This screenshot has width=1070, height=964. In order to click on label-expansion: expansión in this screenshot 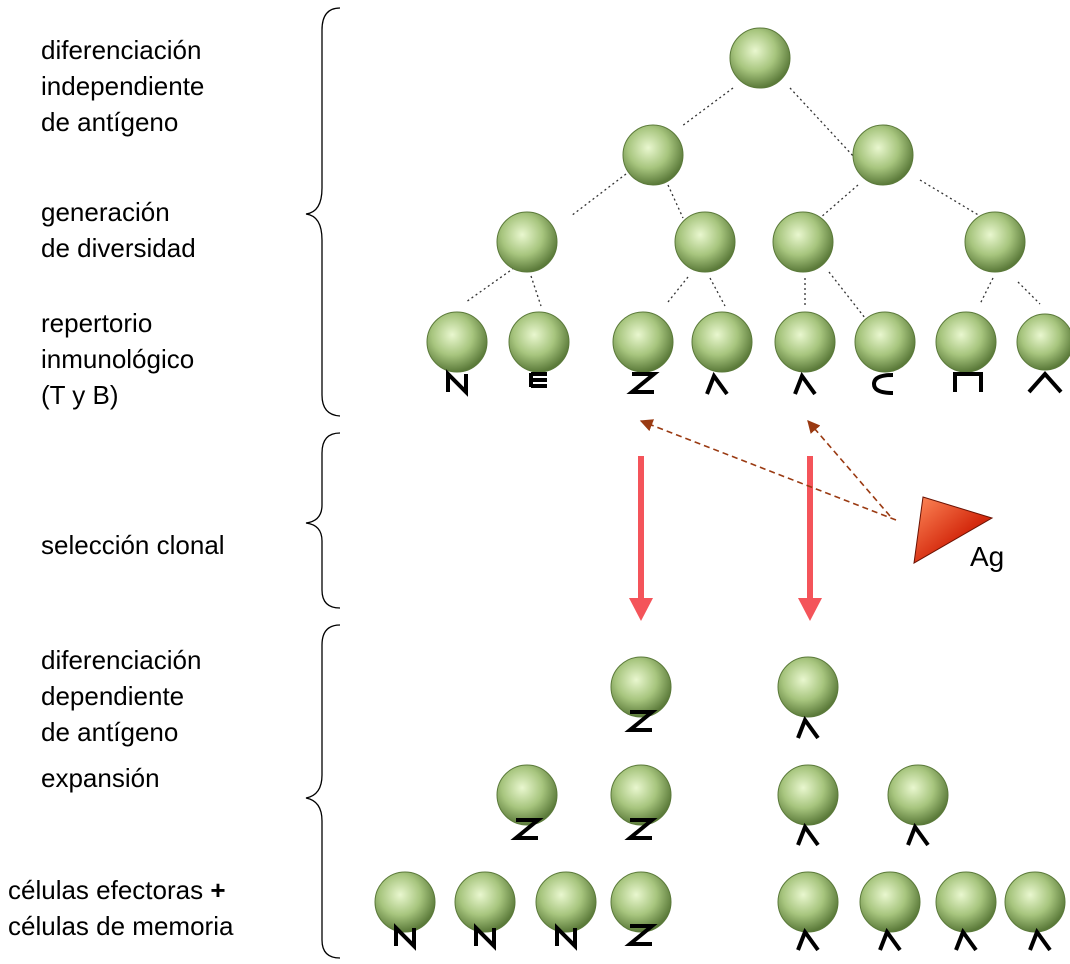, I will do `click(100, 778)`.